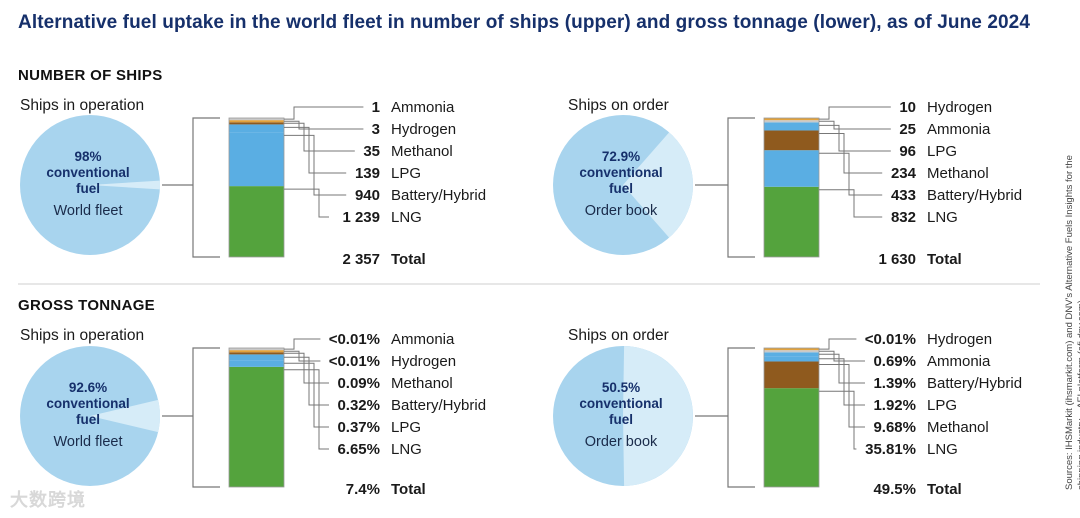 This screenshot has height=518, width=1080. I want to click on panel4-leader-lng, so click(838, 420).